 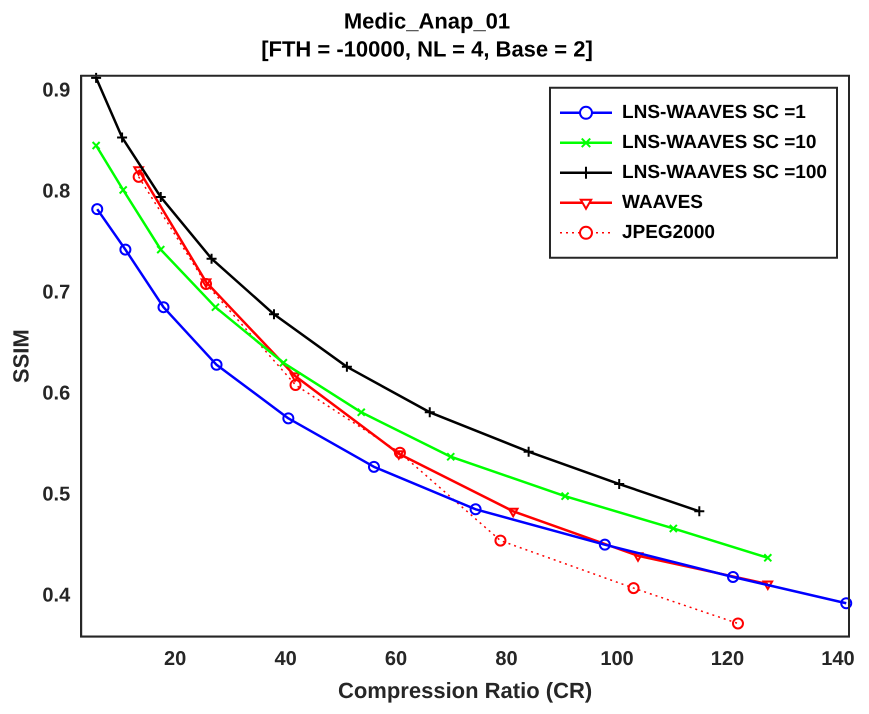 I want to click on legend-label: LNS-WAAVES SC =1, so click(x=714, y=113).